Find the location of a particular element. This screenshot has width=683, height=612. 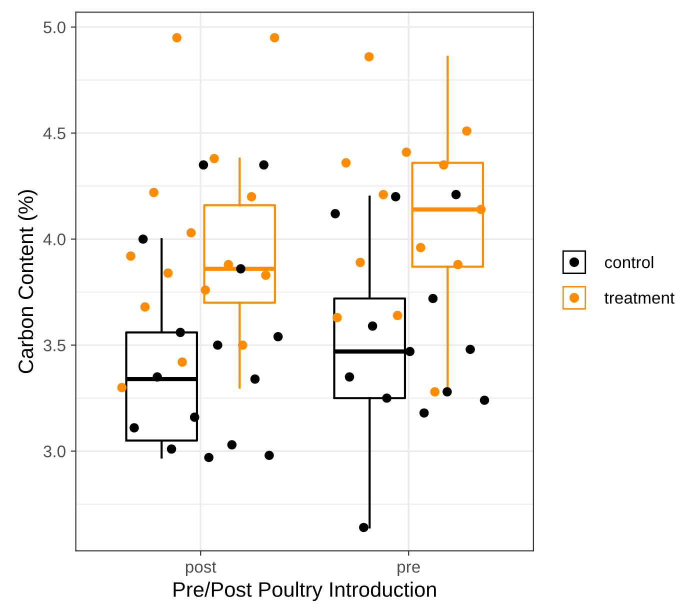

y-tick-label: 5.0 is located at coordinates (55, 27).